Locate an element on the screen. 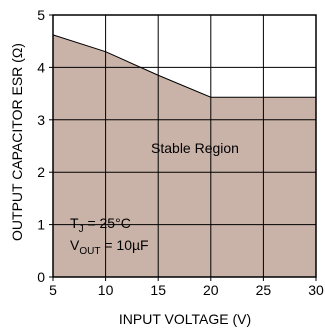 The image size is (325, 328). y-tick-label: 5 is located at coordinates (41, 15).